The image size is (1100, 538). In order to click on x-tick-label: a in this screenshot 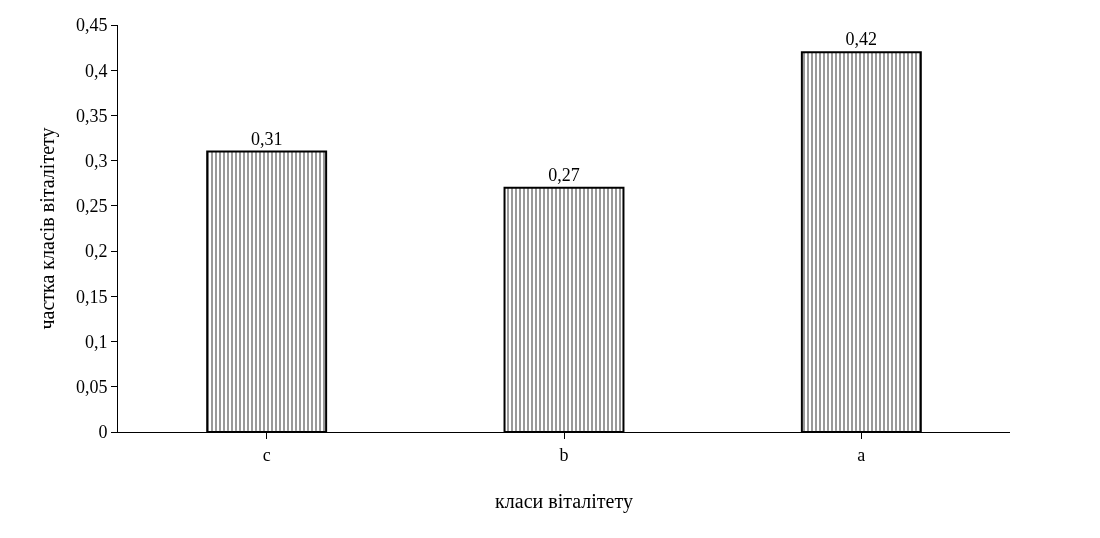, I will do `click(861, 454)`.